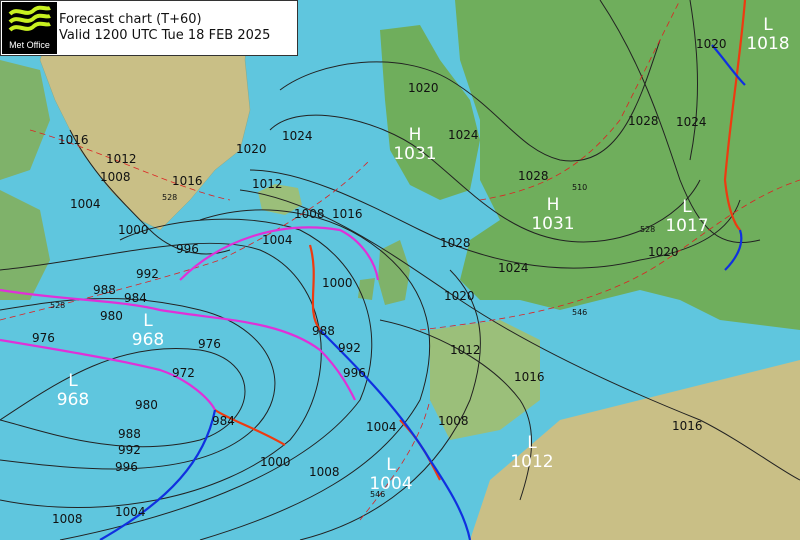 This screenshot has width=800, height=540. What do you see at coordinates (73, 400) in the screenshot?
I see `centre-pressure: 968` at bounding box center [73, 400].